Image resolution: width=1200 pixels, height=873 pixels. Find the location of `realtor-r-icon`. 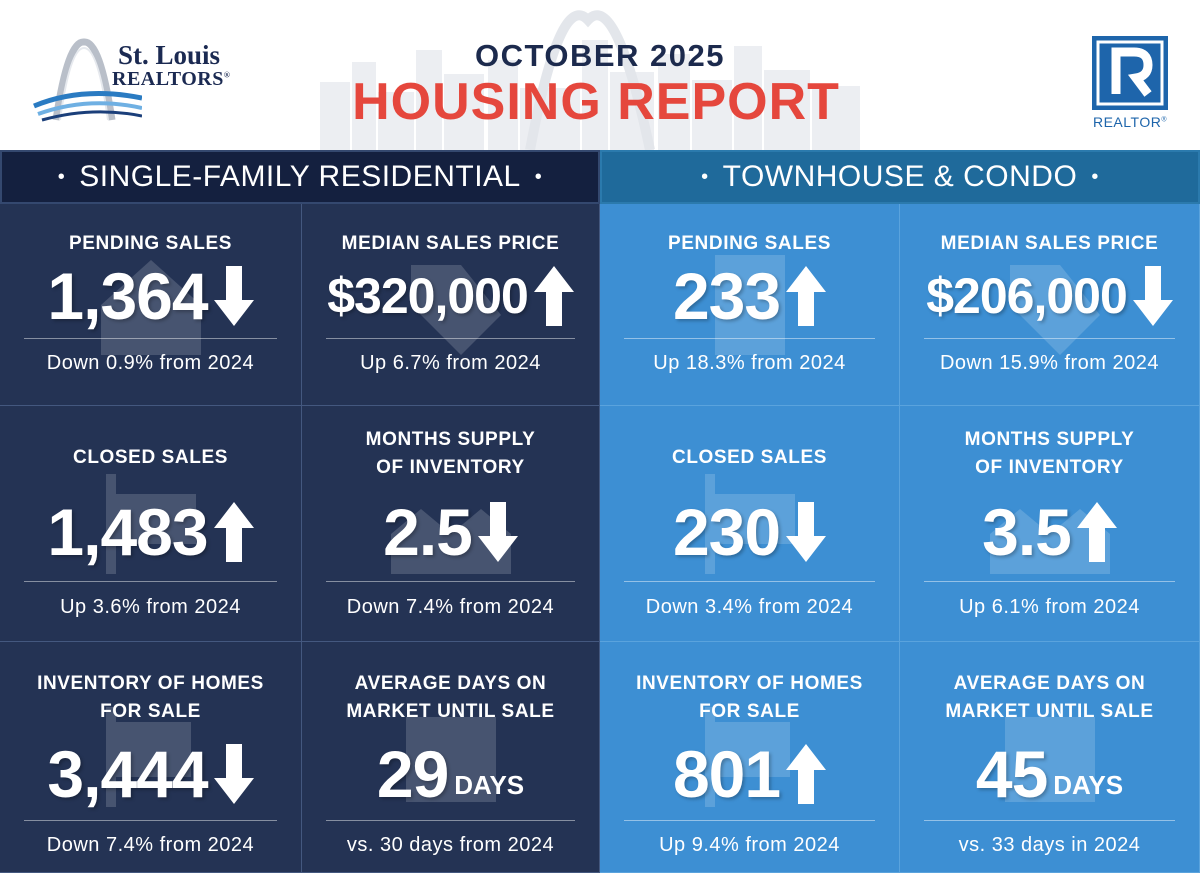

realtor-r-icon is located at coordinates (1130, 73).